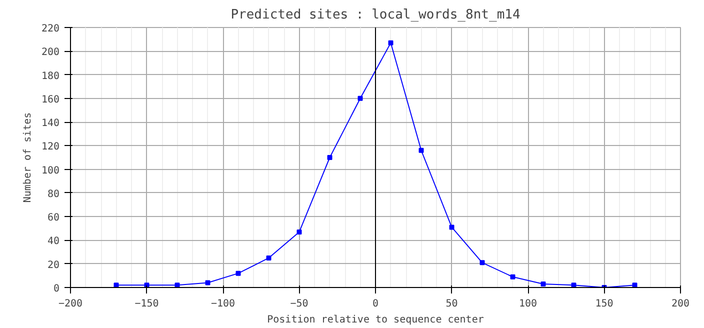 The height and width of the screenshot is (328, 704). I want to click on x-tick-label: 50, so click(452, 304).